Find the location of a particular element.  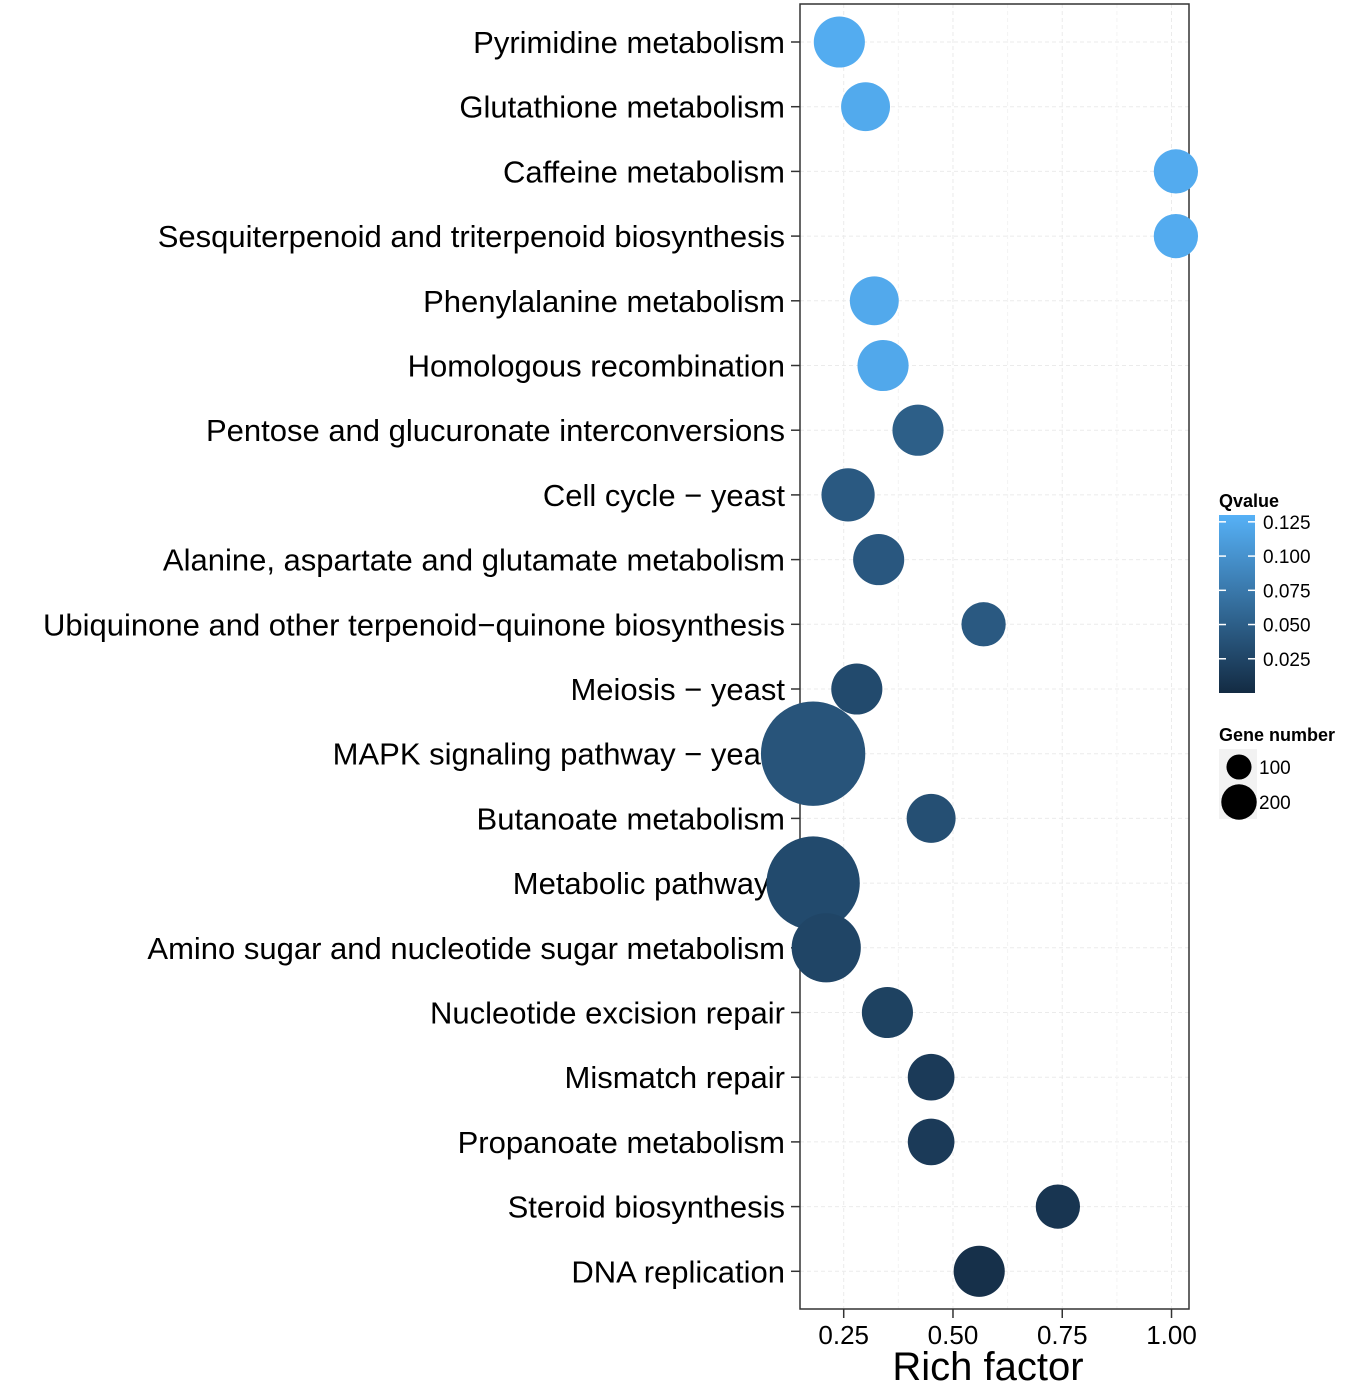

x-tick-label: 0.25 is located at coordinates (843, 1335).